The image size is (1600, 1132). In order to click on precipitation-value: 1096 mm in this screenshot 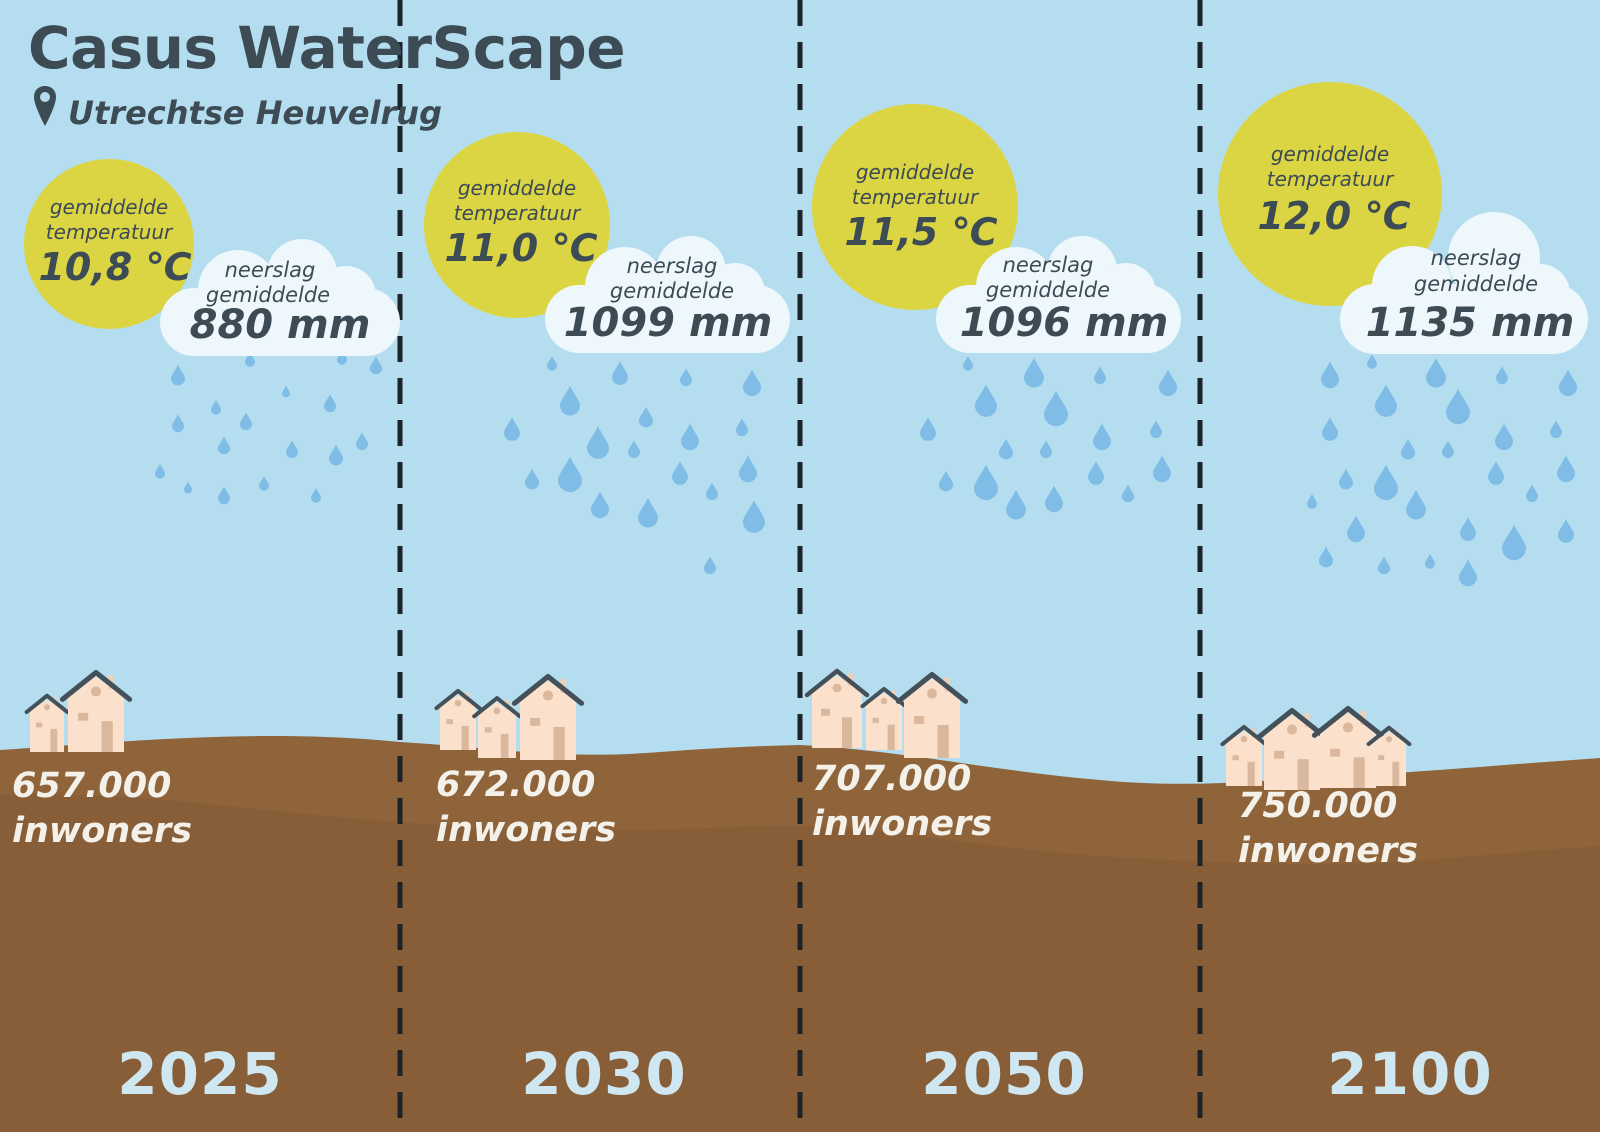, I will do `click(1064, 323)`.